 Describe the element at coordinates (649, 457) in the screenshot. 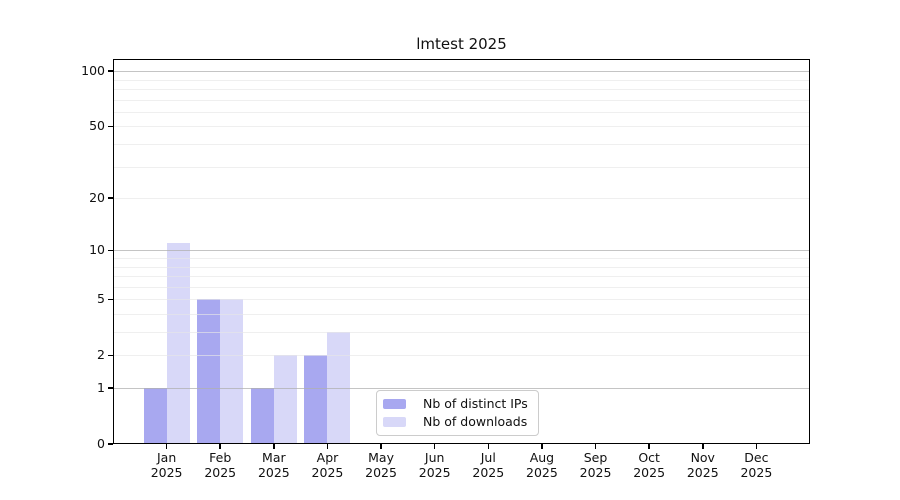

I see `x-month-label: Oct` at that location.